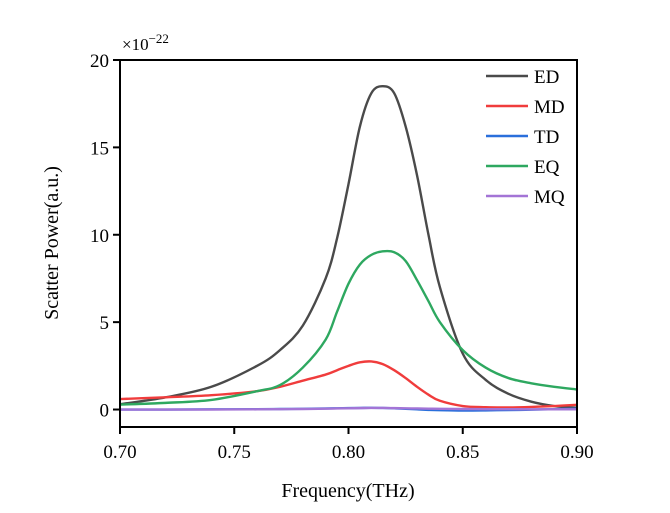  What do you see at coordinates (462, 452) in the screenshot?
I see `x-tick-label: 0.85` at bounding box center [462, 452].